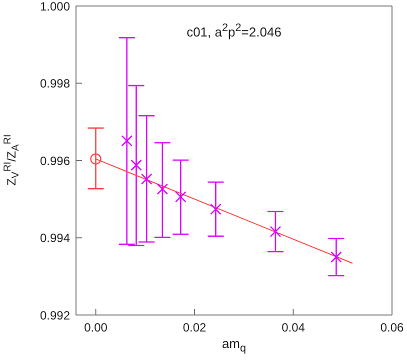 The image size is (407, 360). I want to click on y-tick-label: 0.994, so click(55, 238).